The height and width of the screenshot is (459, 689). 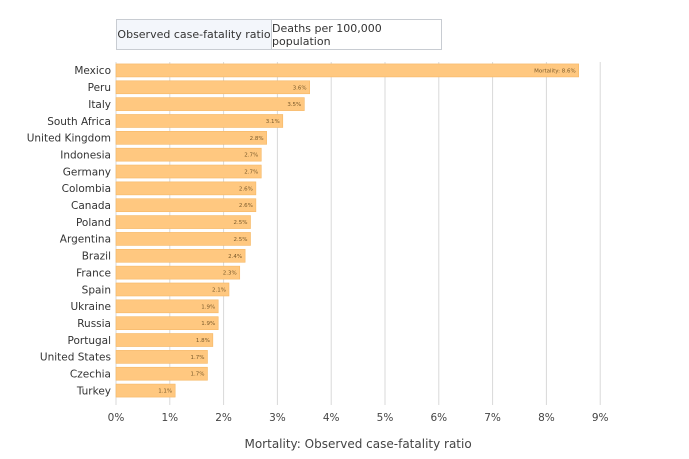 I want to click on bar-value-label: 3.6%, so click(x=300, y=88).